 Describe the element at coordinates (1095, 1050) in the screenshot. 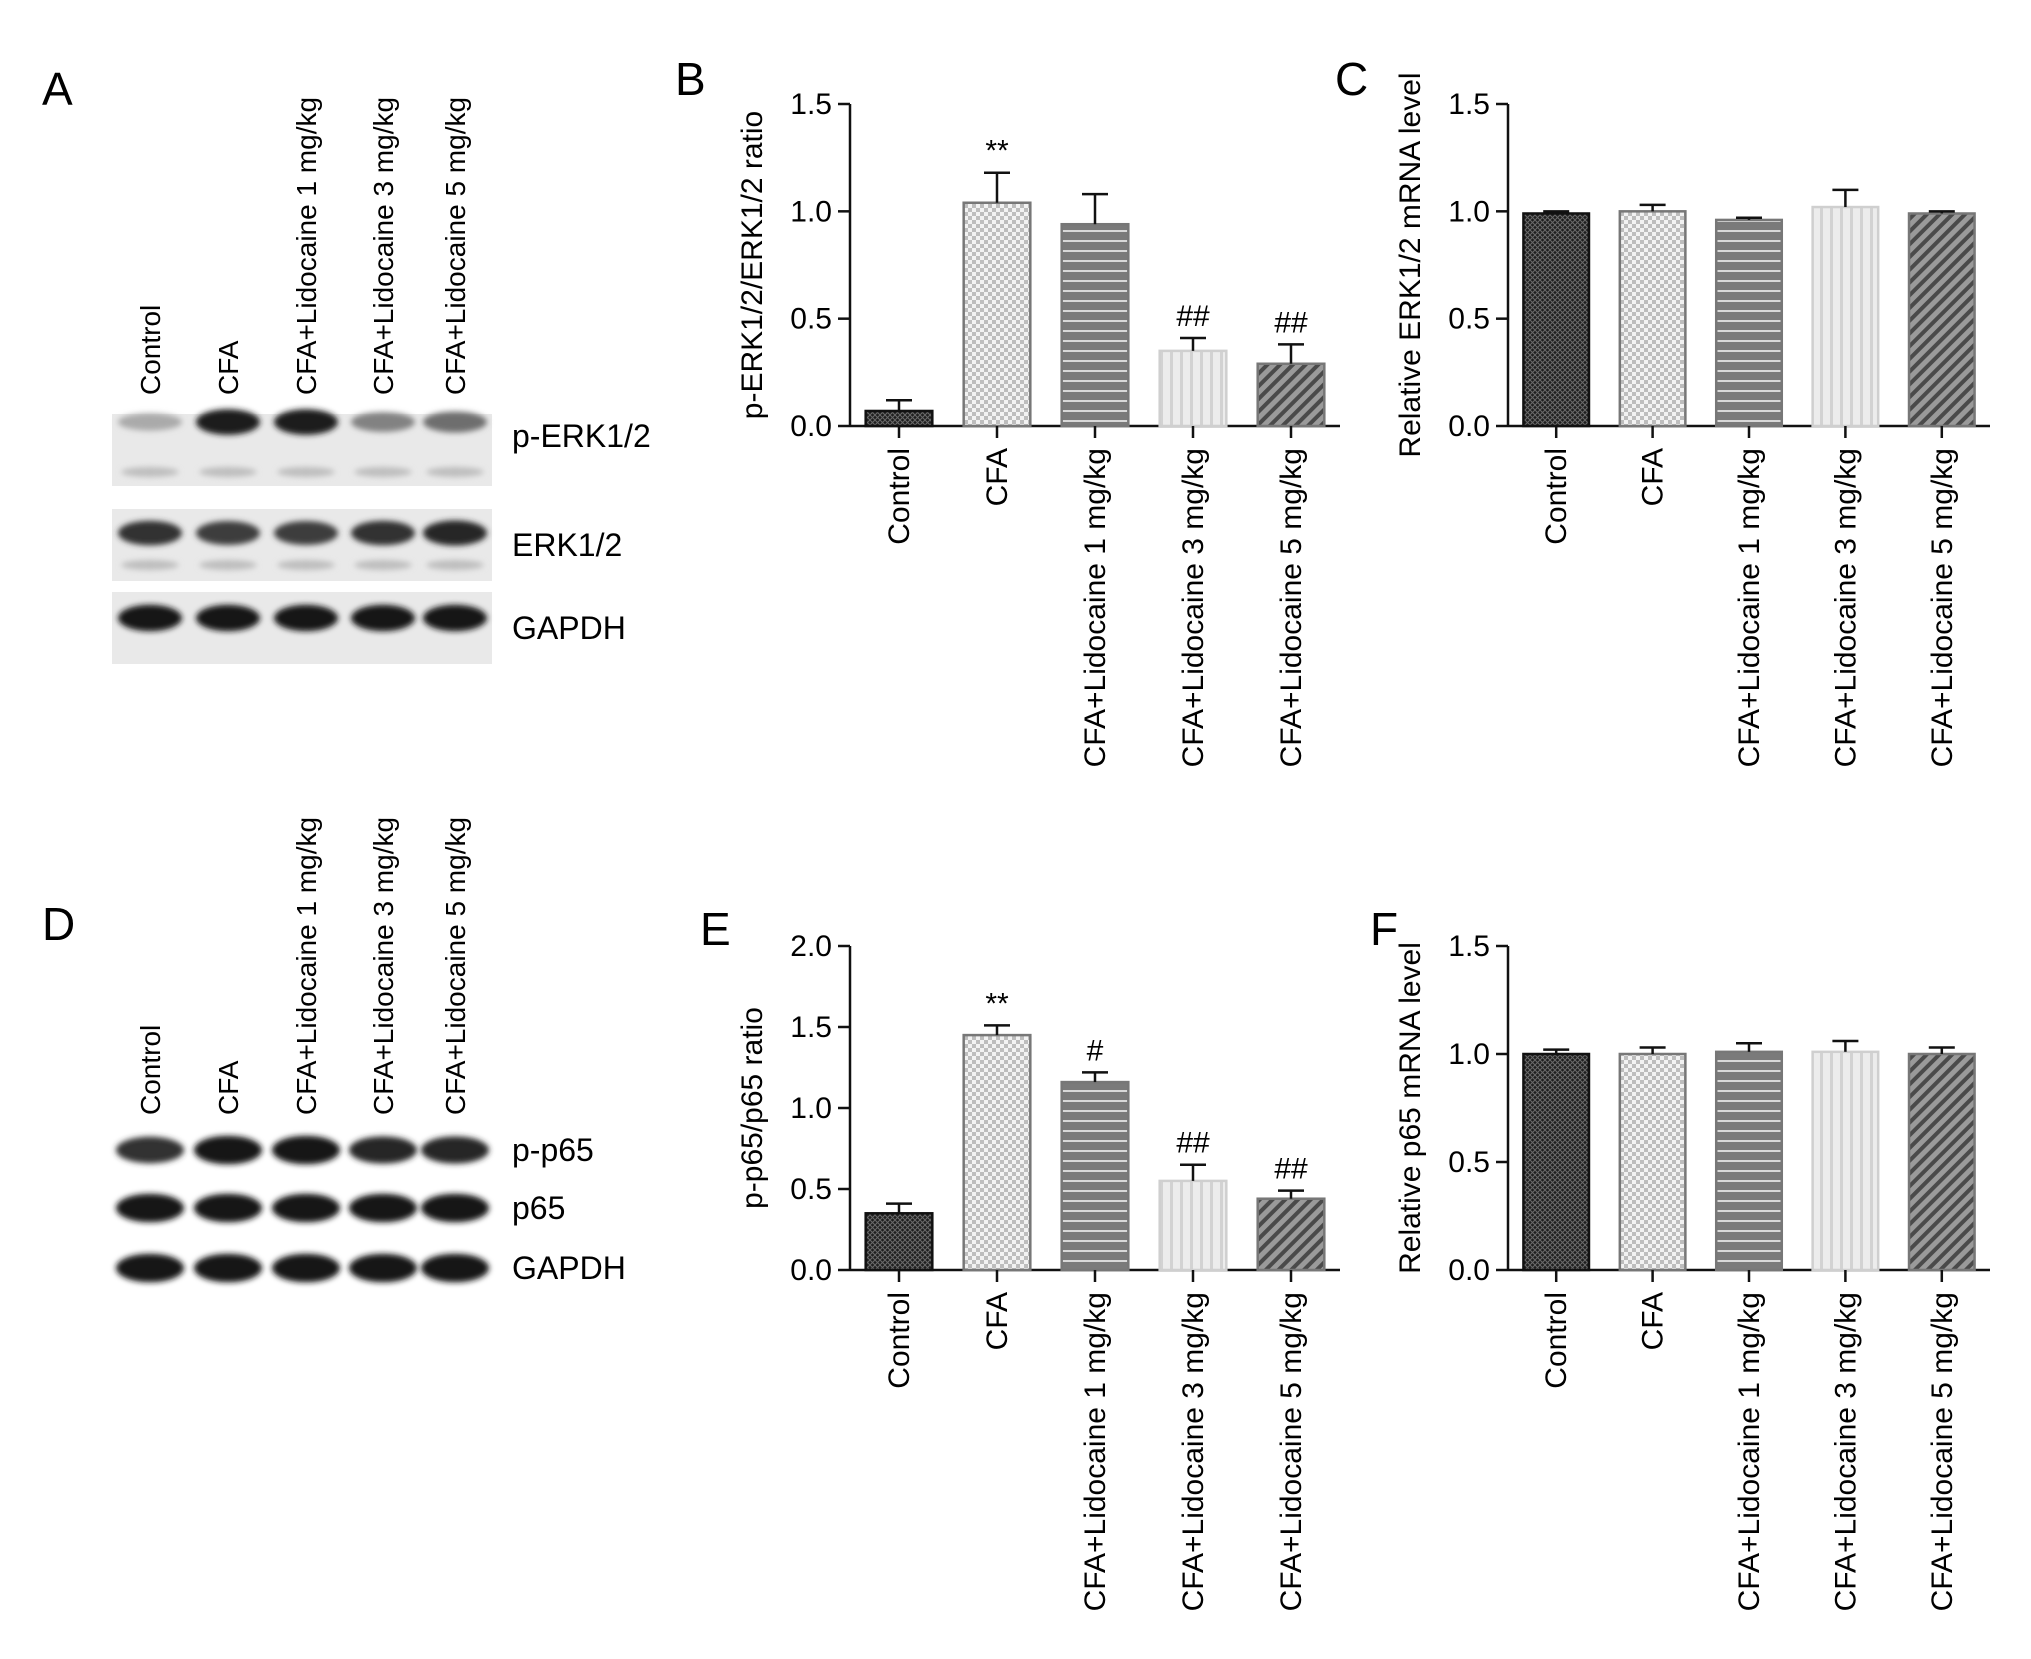

I see `significance-label: #` at that location.